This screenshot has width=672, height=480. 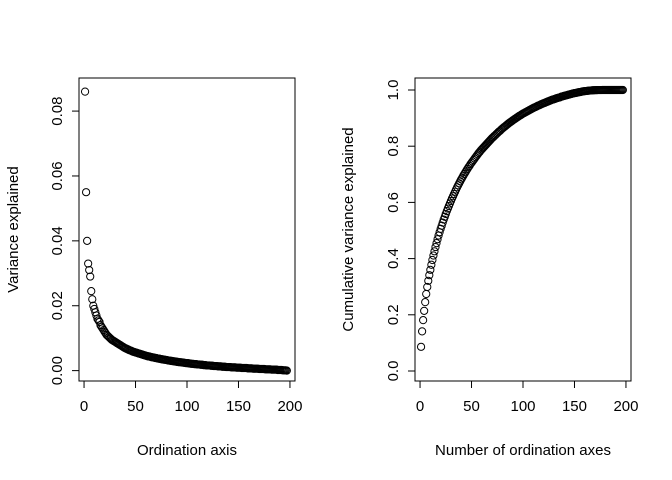 I want to click on y-tick-label: 0.8, so click(x=393, y=146).